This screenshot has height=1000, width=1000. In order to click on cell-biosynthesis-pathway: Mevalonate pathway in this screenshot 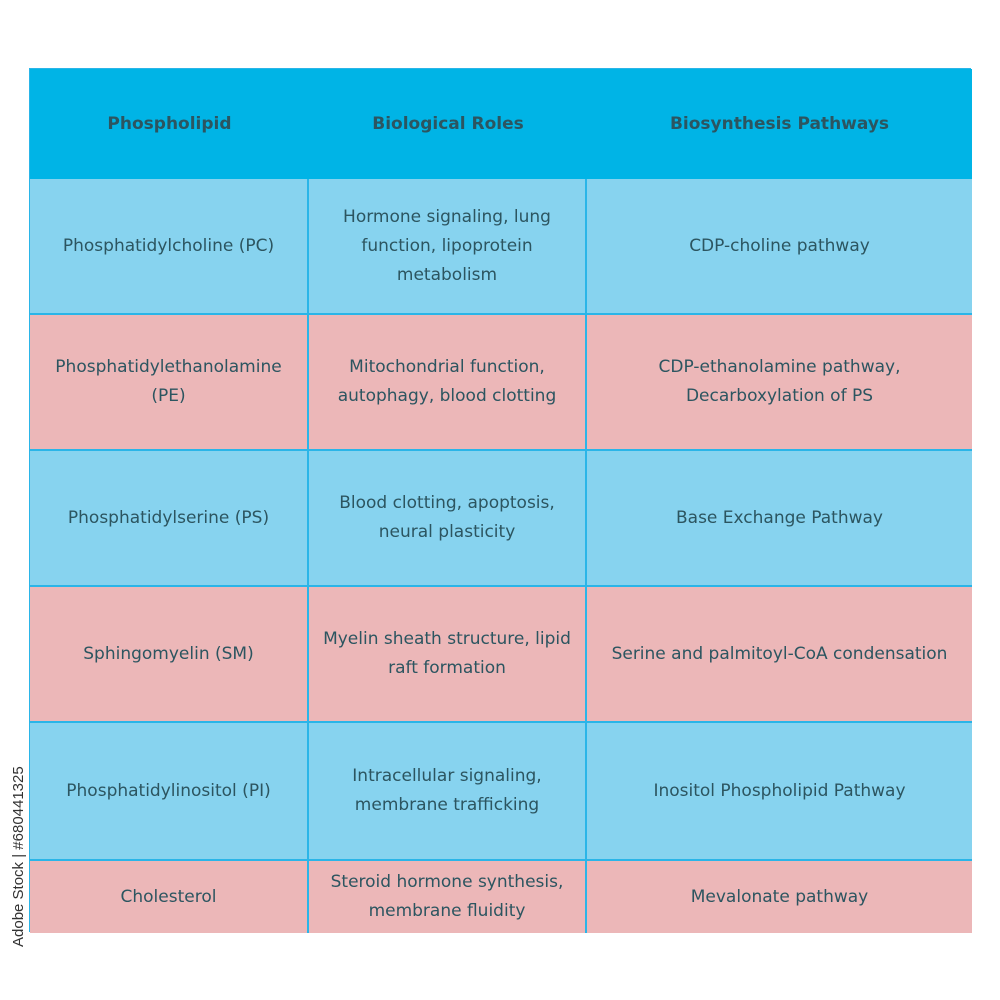, I will do `click(779, 897)`.